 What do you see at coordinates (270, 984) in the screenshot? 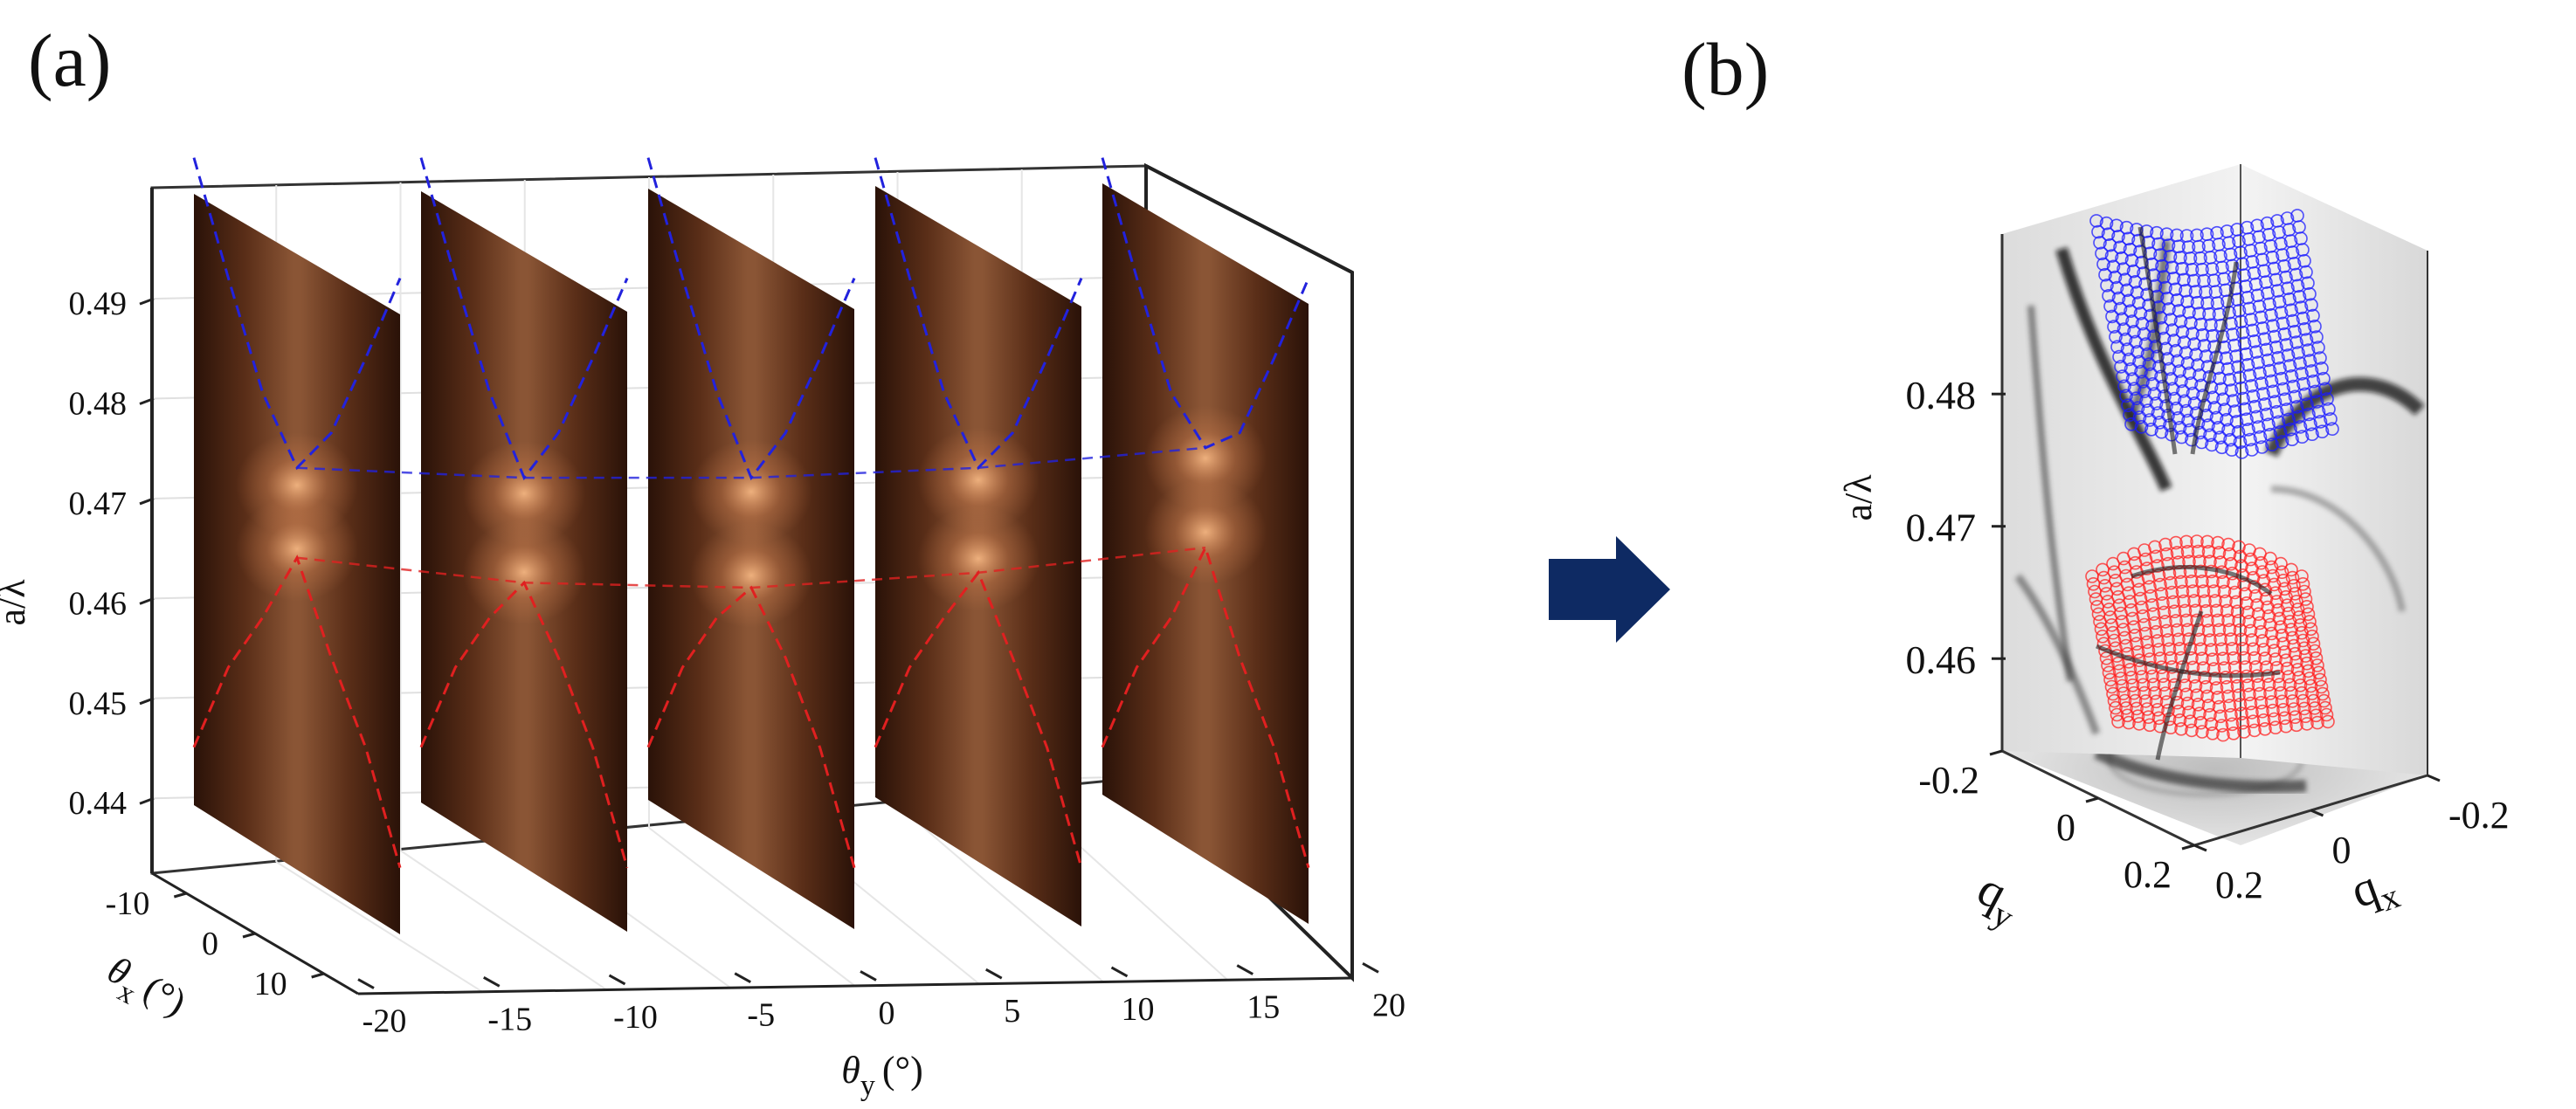
I see `y-tick-label: 10` at bounding box center [270, 984].